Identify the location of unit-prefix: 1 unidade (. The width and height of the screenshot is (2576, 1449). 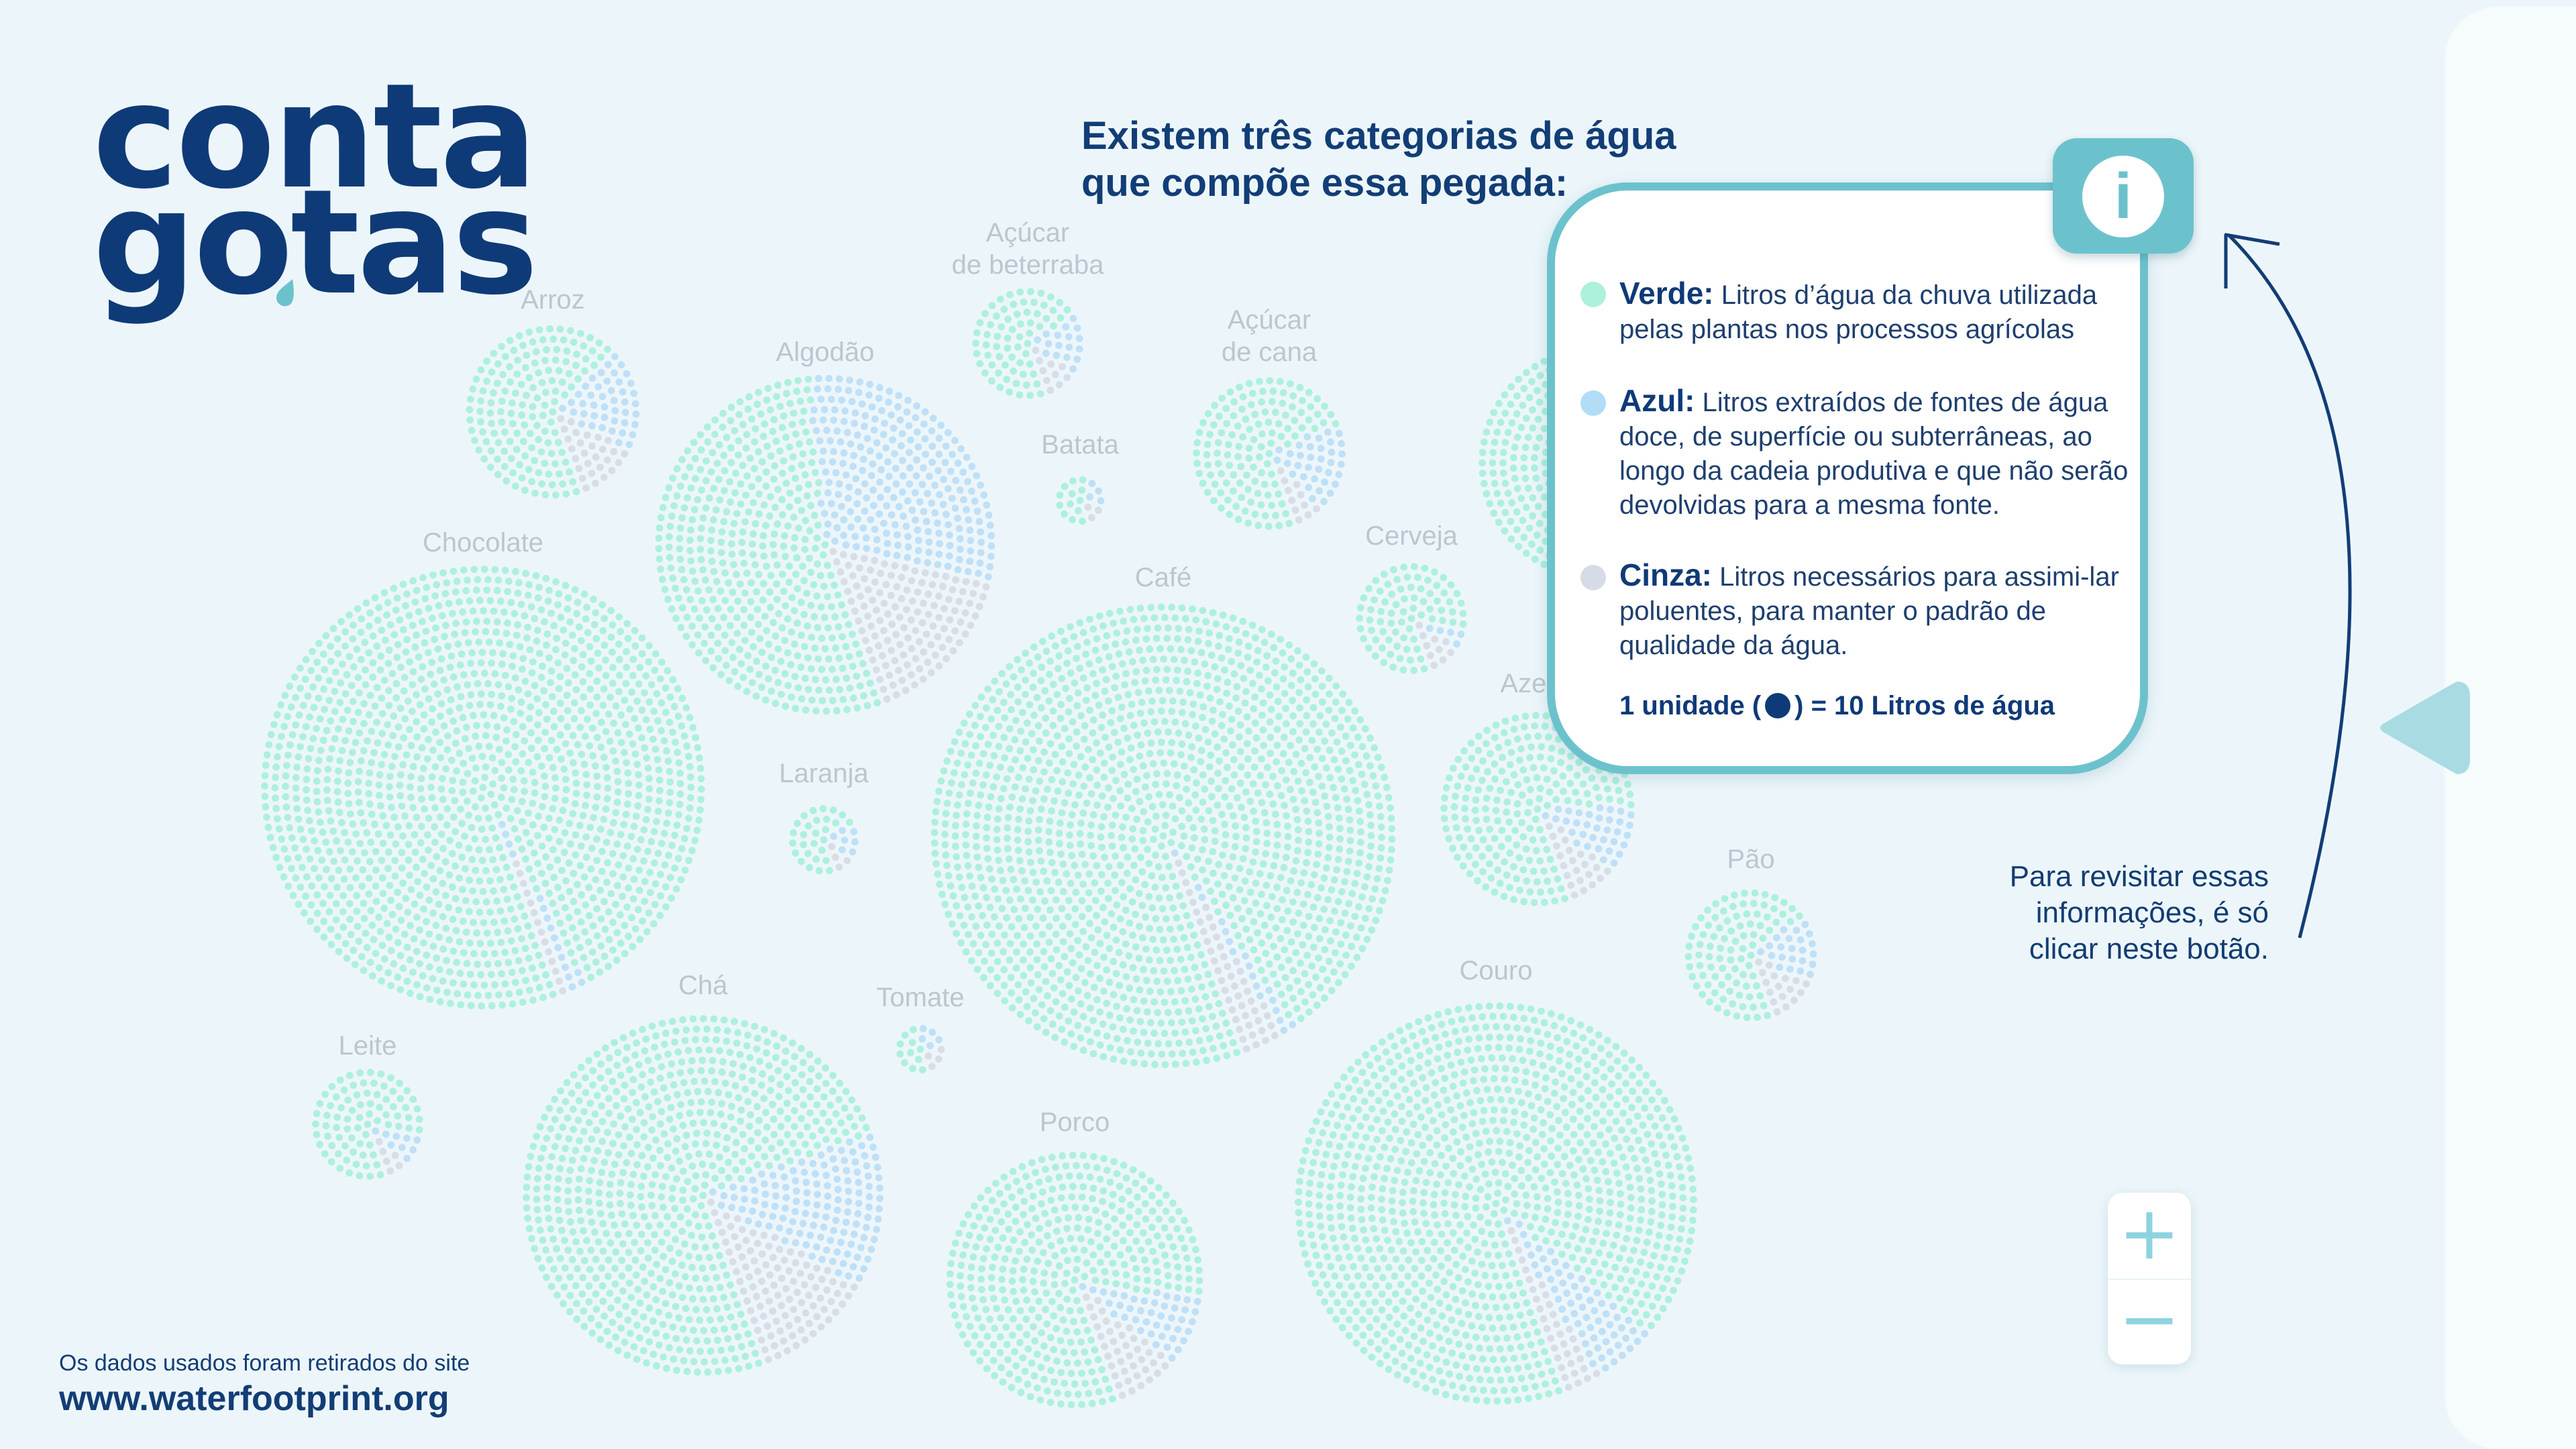
(1690, 705).